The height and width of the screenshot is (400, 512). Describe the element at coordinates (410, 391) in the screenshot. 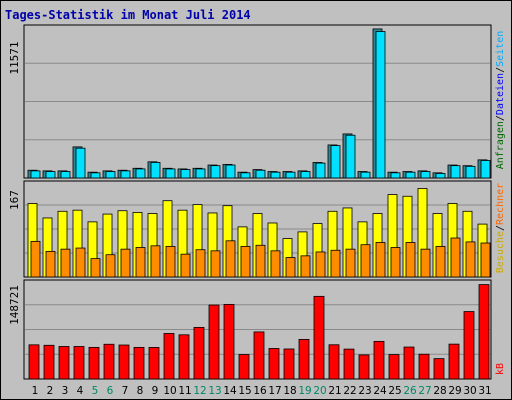

I see `x-day-label: 26` at that location.